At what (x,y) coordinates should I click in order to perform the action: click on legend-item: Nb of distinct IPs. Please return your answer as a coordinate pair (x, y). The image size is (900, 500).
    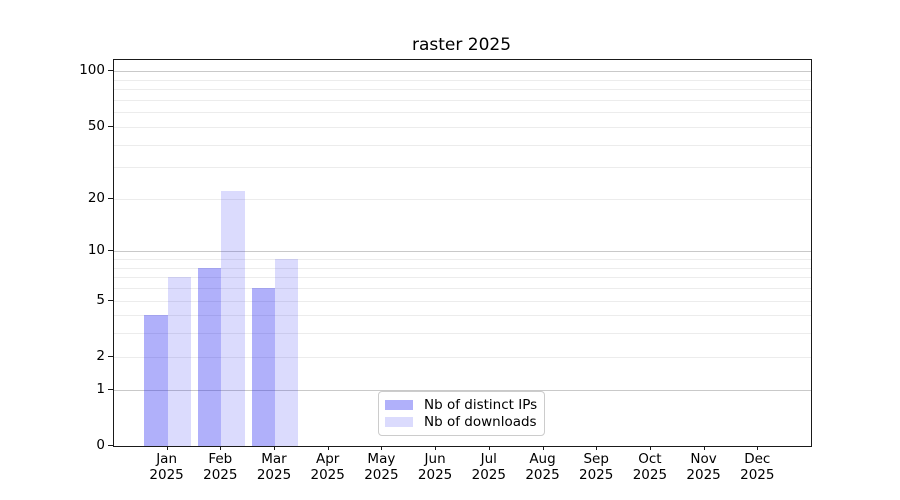
    Looking at the image, I should click on (461, 405).